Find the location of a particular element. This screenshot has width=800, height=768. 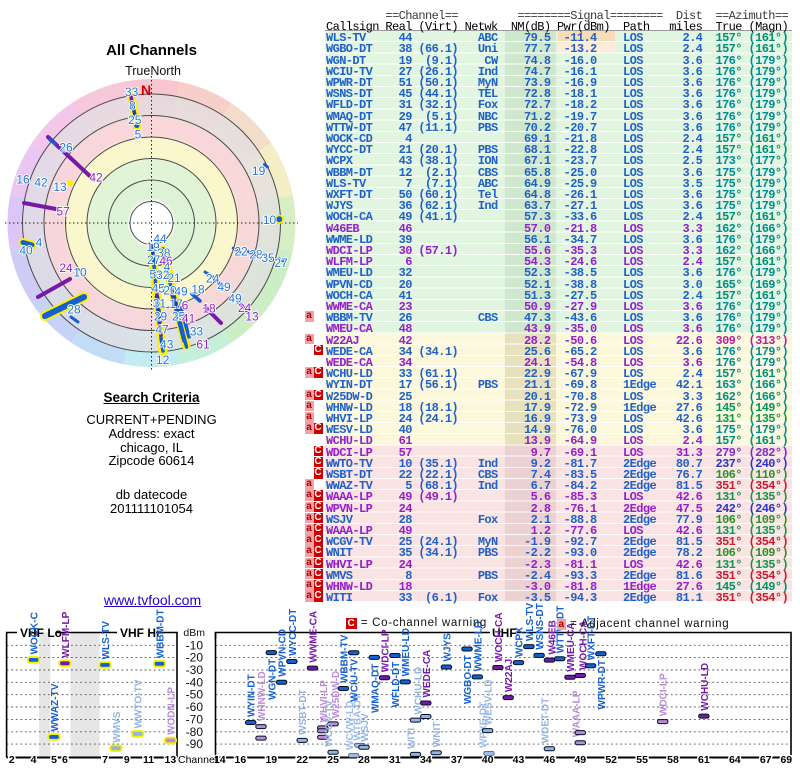

svg-text: WPVN-CD is located at coordinates (283, 653).